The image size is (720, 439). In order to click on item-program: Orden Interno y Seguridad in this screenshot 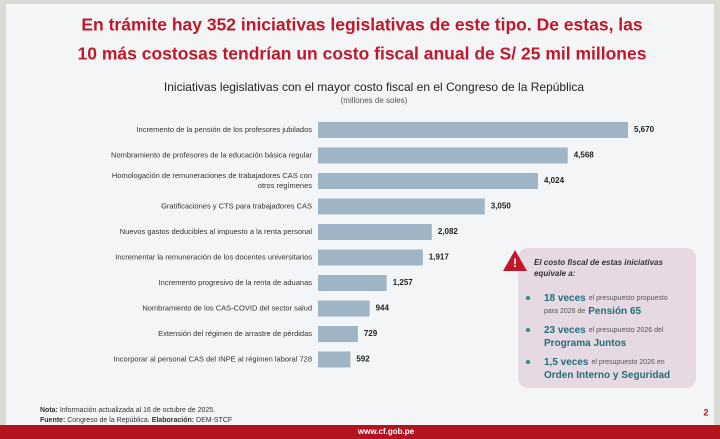, I will do `click(607, 375)`.